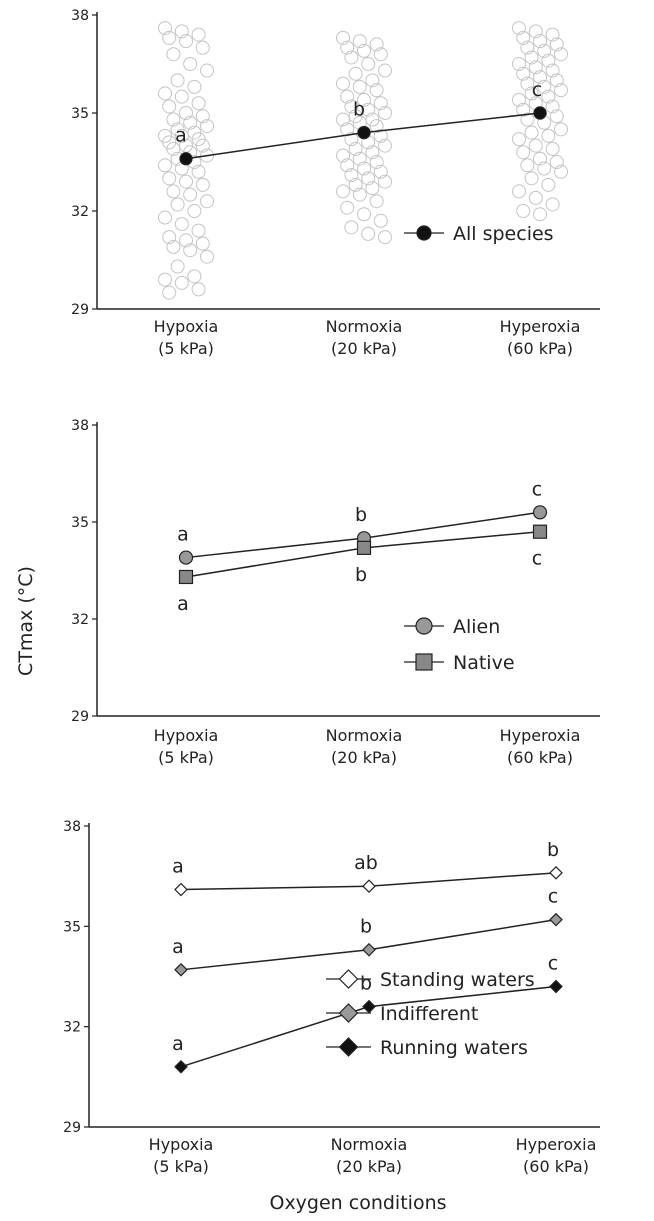  I want to click on legend: Standing waters Indifferent Running waters, so click(430, 1014).